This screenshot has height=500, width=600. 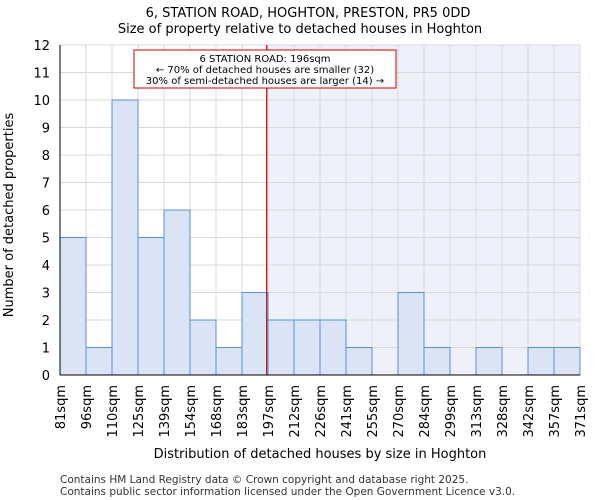 What do you see at coordinates (41, 46) in the screenshot?
I see `y-tick-label: 12` at bounding box center [41, 46].